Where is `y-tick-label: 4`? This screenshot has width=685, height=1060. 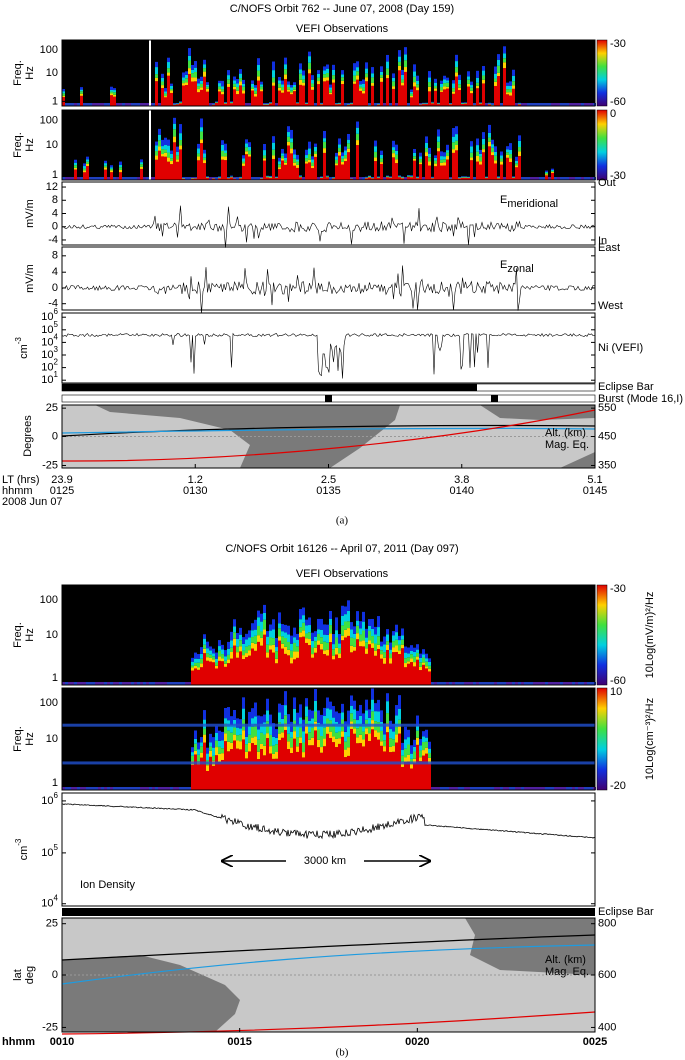 y-tick-label: 4 is located at coordinates (55, 213).